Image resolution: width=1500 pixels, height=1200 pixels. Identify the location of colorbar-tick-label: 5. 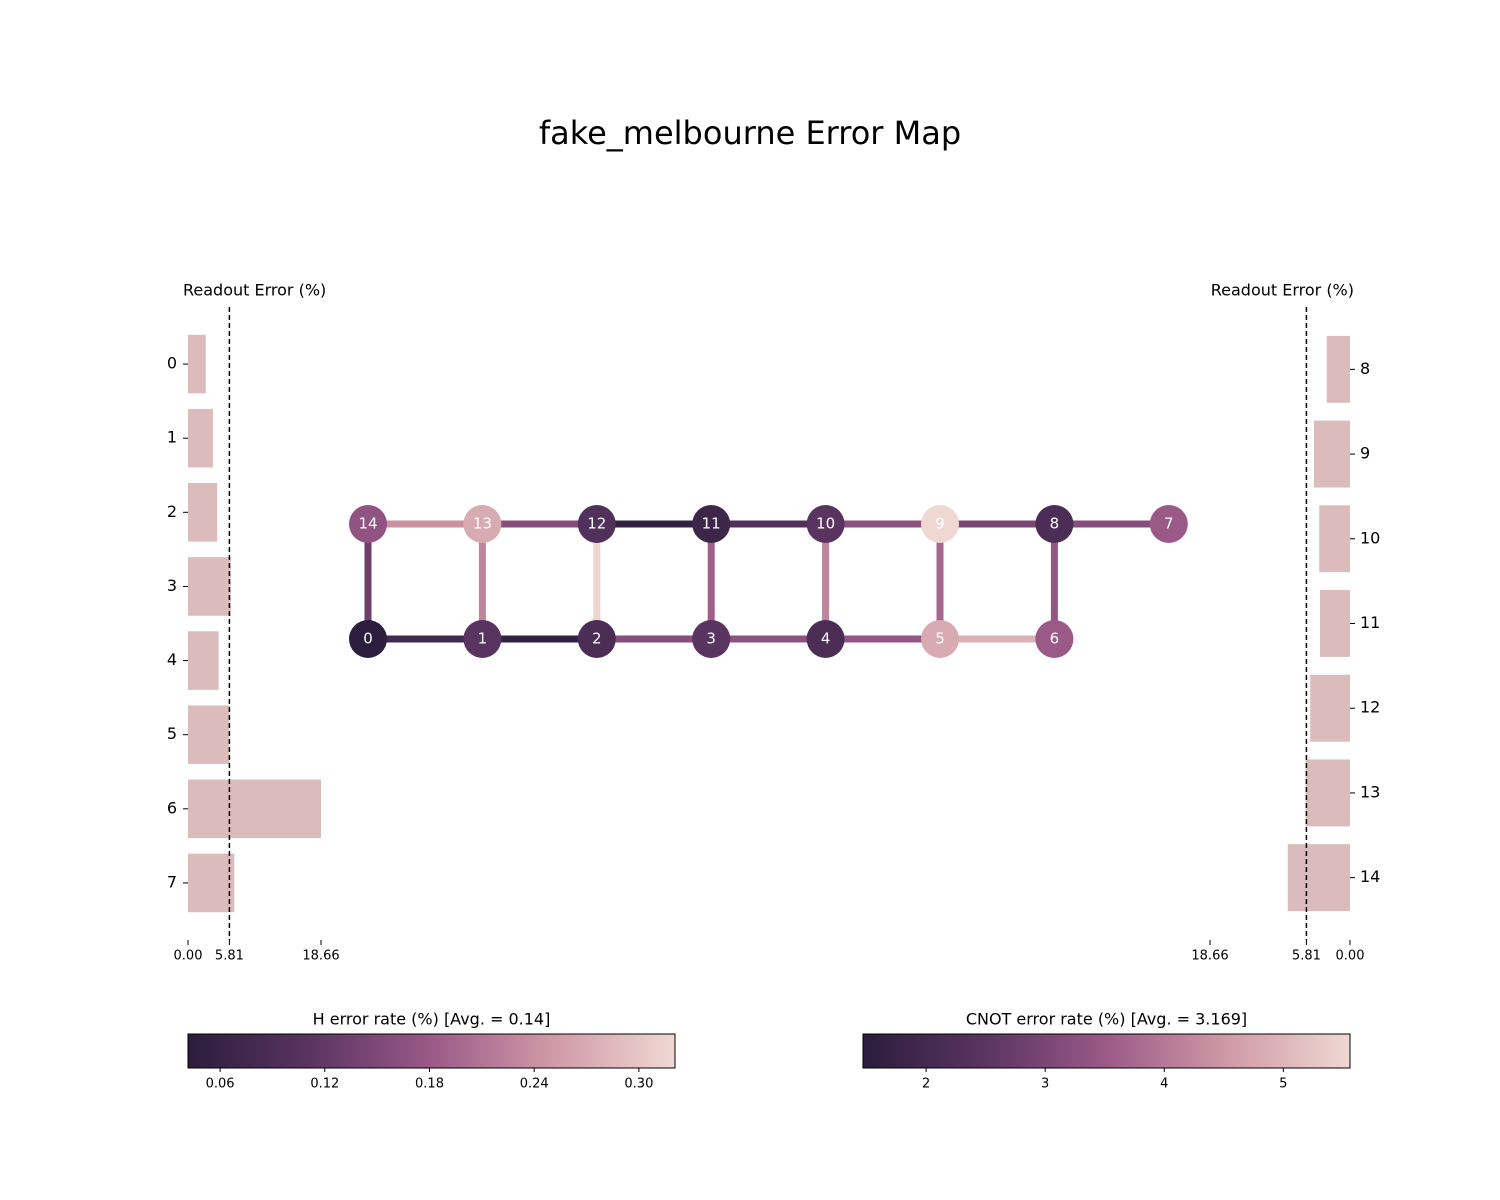
(1283, 1084).